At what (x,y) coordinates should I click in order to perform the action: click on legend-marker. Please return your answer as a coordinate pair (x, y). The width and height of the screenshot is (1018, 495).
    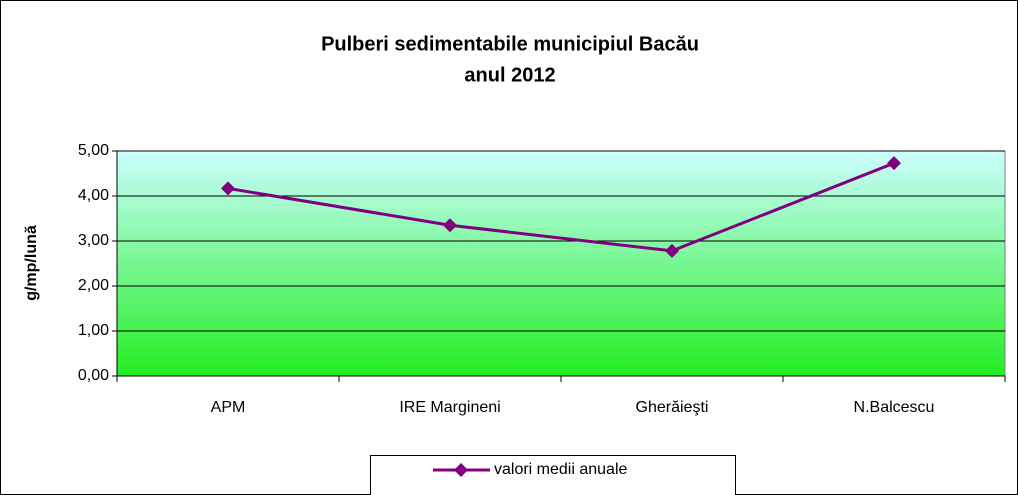
    Looking at the image, I should click on (461, 470).